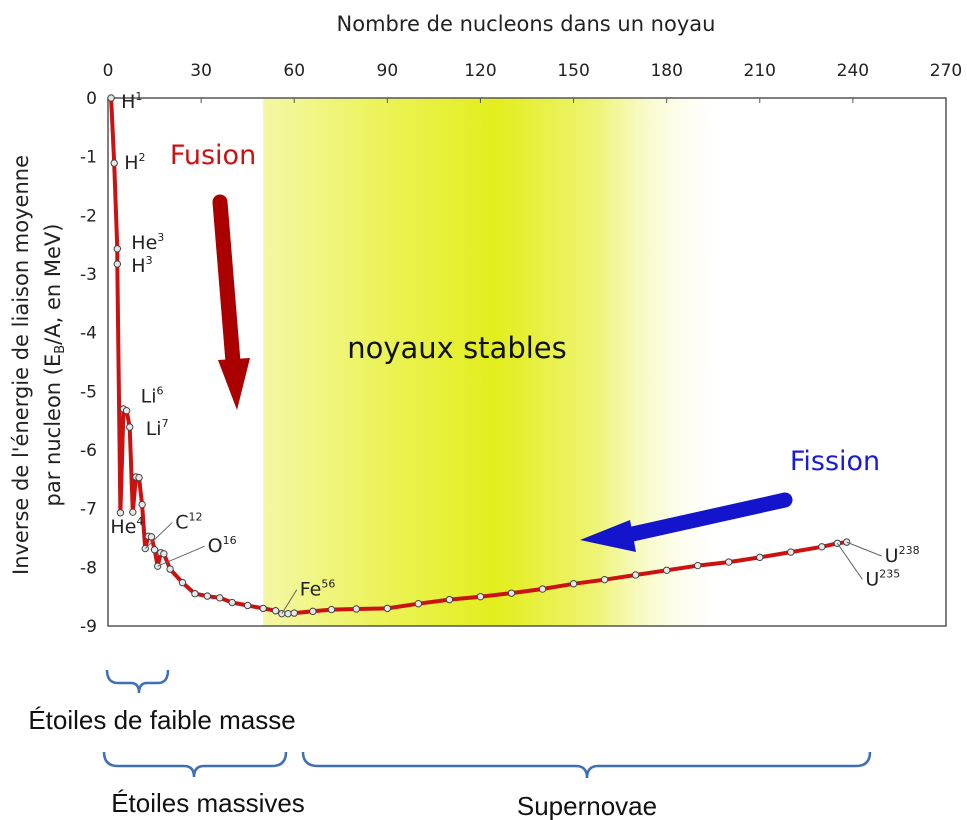 This screenshot has width=967, height=820. What do you see at coordinates (88, 334) in the screenshot?
I see `y-tick-label: -4` at bounding box center [88, 334].